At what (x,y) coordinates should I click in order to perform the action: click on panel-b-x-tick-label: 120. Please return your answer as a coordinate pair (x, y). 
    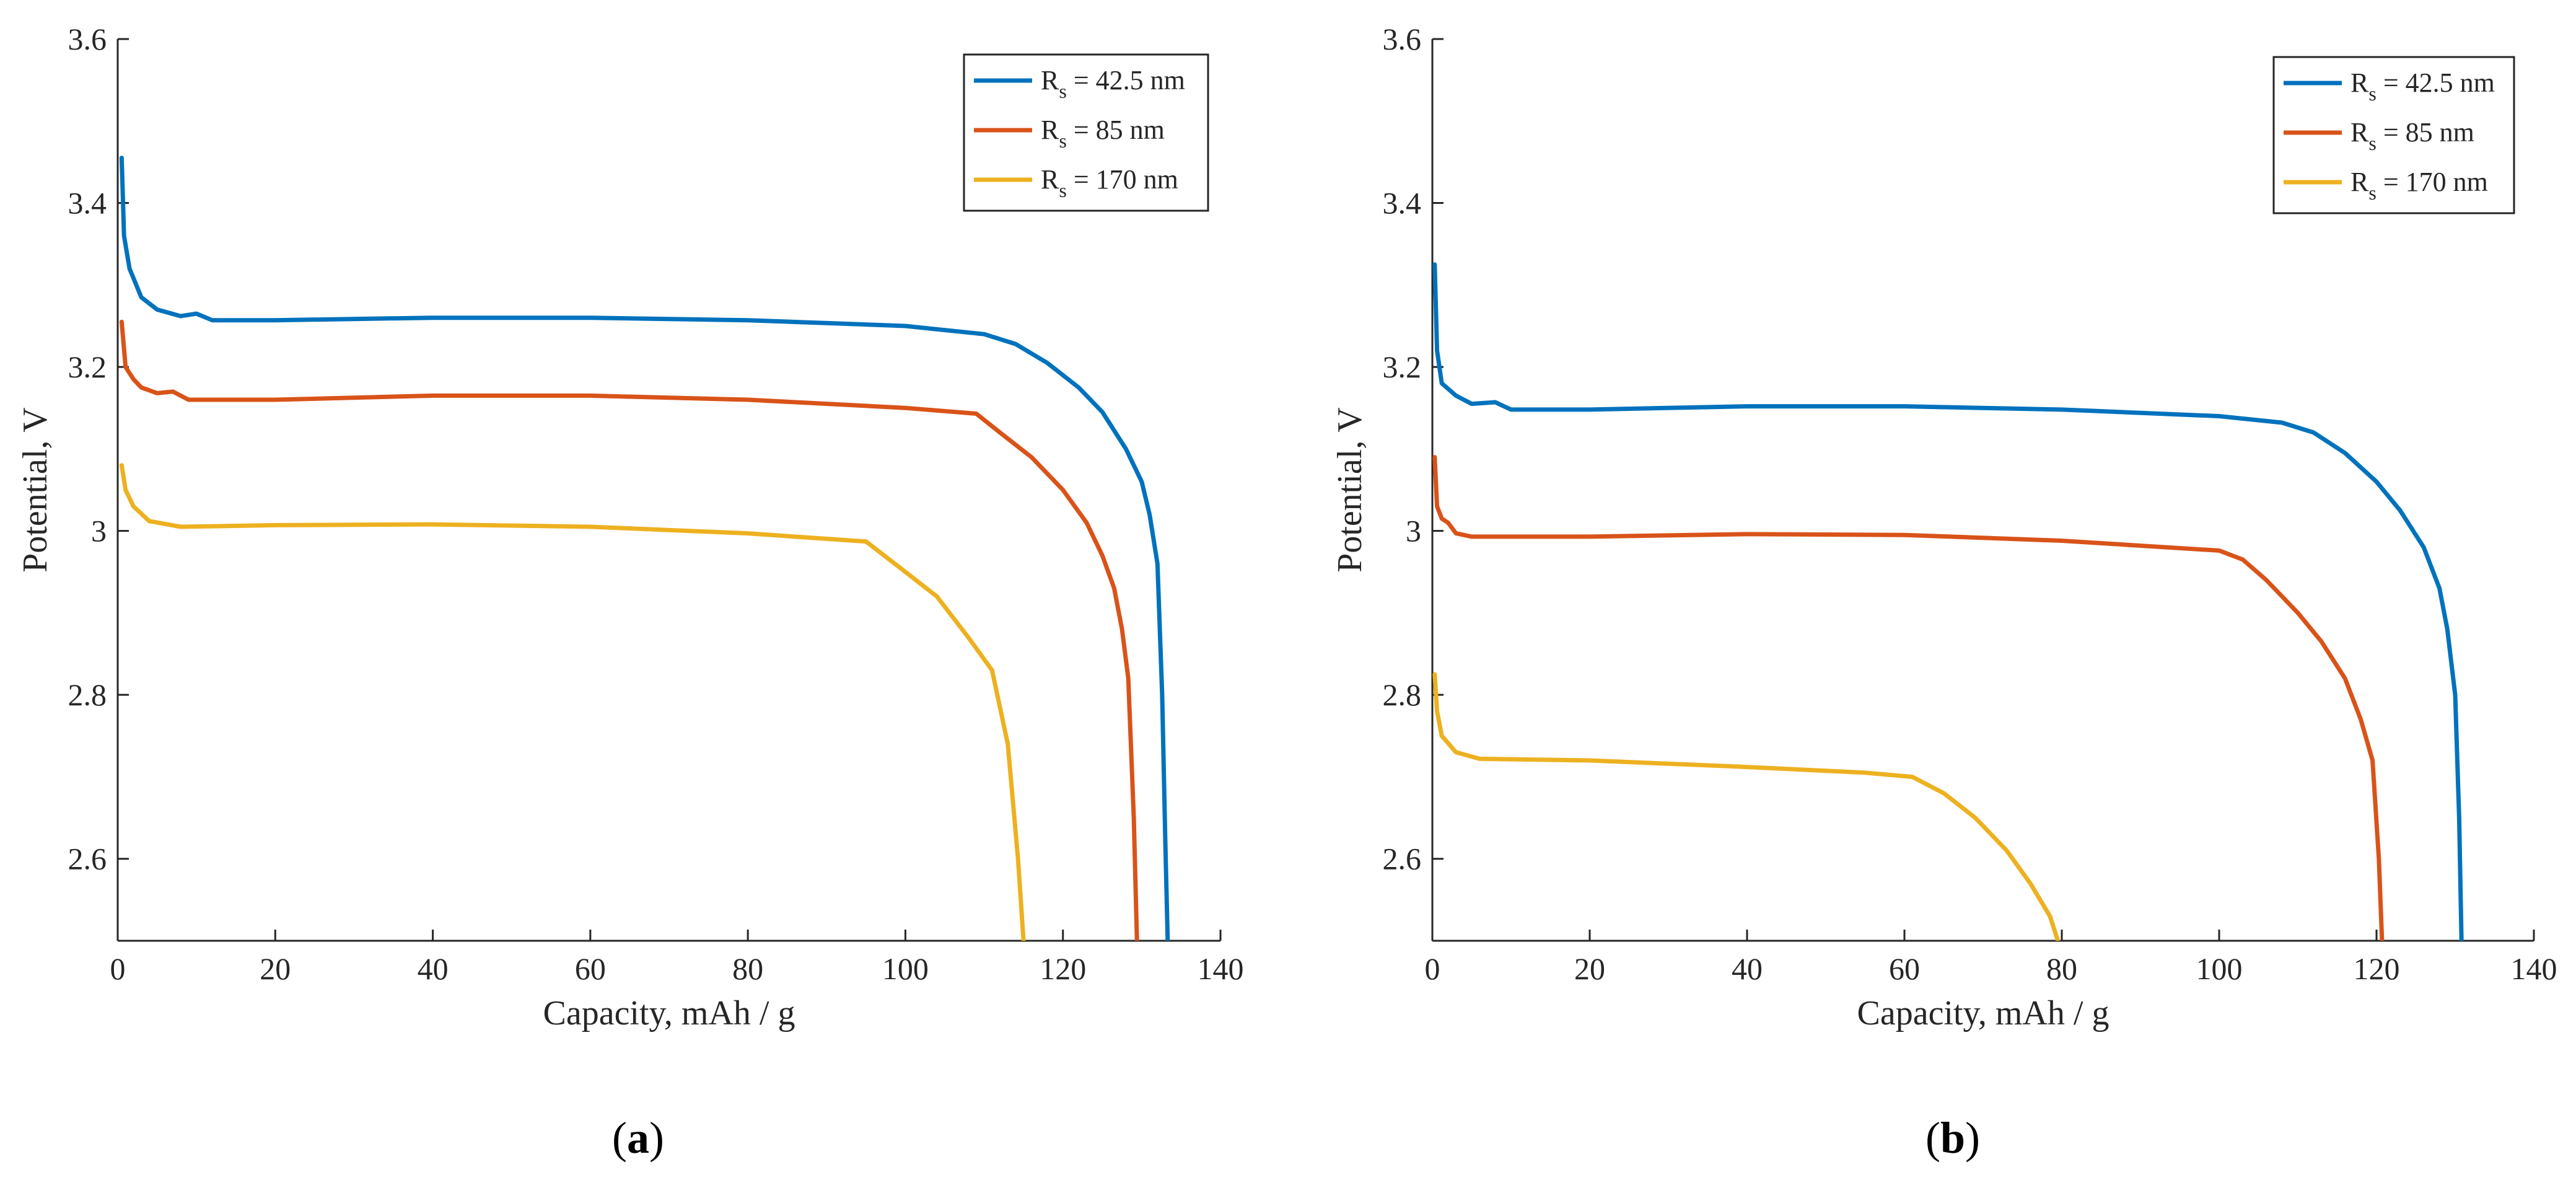
    Looking at the image, I should click on (2377, 969).